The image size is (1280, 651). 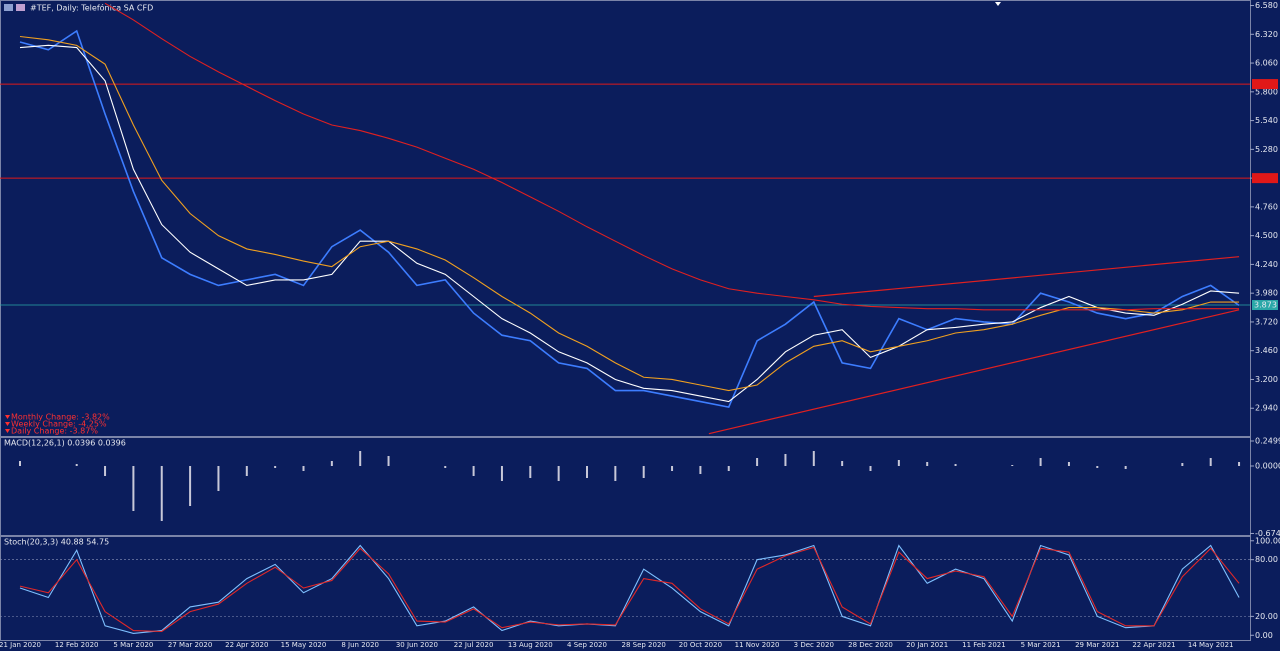 What do you see at coordinates (1266, 34) in the screenshot?
I see `y-tick-label: 6.320` at bounding box center [1266, 34].